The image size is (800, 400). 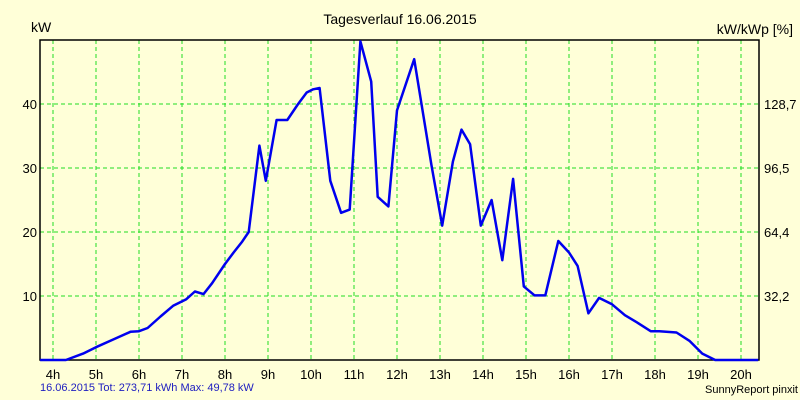 I want to click on x-tick-label: 10h, so click(x=311, y=374).